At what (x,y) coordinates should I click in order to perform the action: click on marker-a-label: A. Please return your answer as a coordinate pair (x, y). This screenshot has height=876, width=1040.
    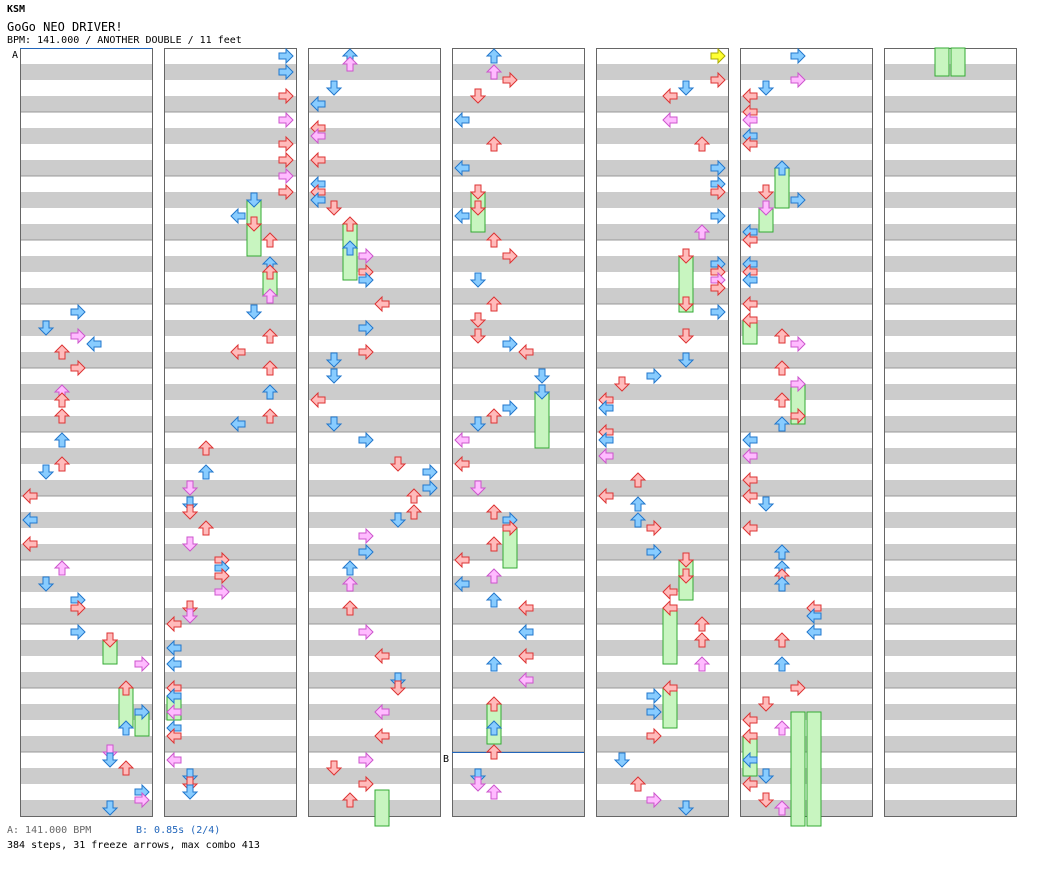
    Looking at the image, I should click on (15, 55).